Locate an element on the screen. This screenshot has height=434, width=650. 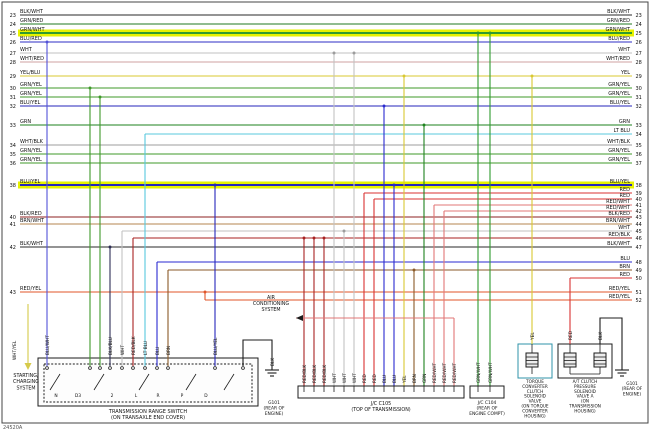
ac-arrow is located at coordinates (299, 318).